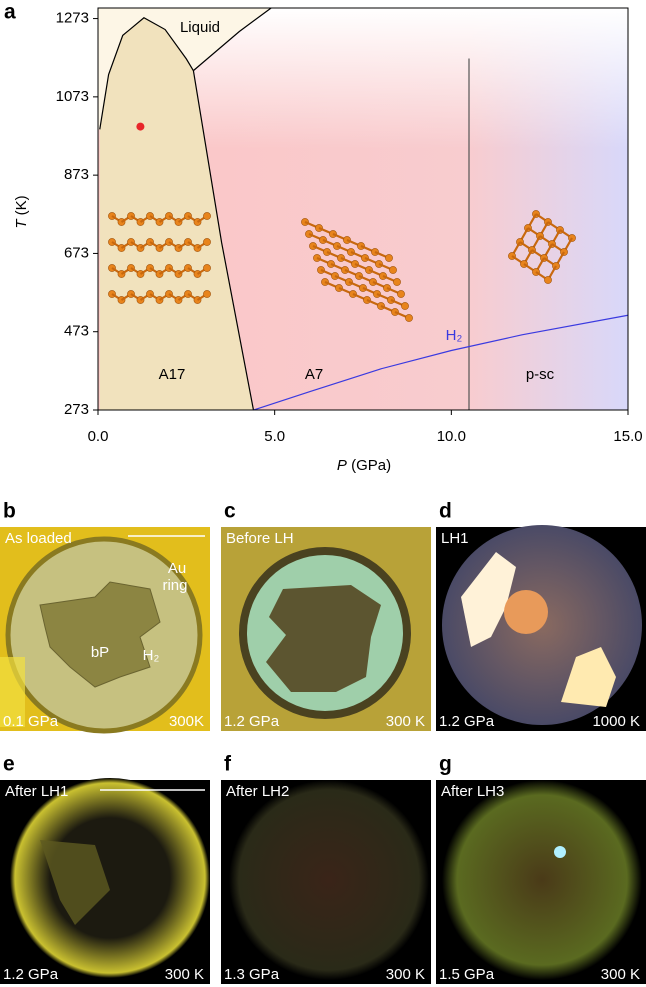 The width and height of the screenshot is (646, 987). Describe the element at coordinates (76, 409) in the screenshot. I see `y-tick-label: 273` at that location.